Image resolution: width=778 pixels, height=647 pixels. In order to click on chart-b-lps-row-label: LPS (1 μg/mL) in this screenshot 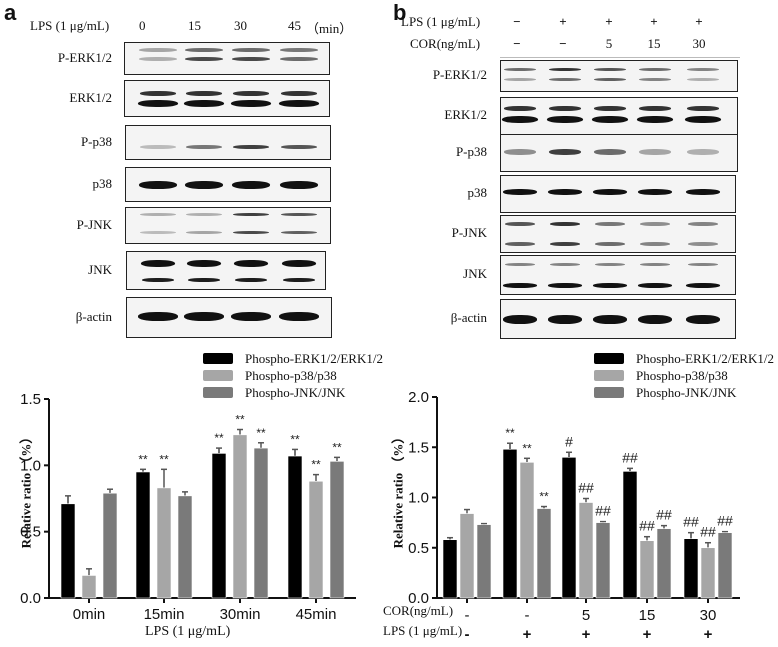, I will do `click(423, 630)`.